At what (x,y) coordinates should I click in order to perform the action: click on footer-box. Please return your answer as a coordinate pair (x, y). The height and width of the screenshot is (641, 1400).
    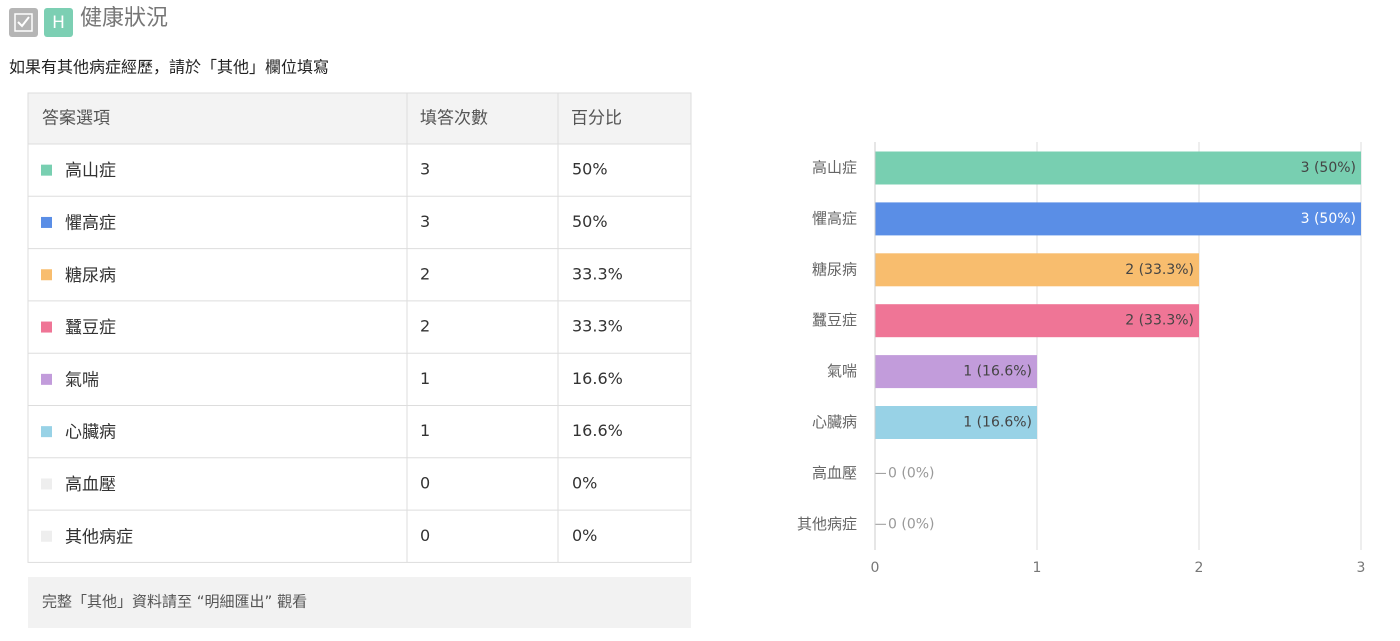
    Looking at the image, I should click on (359, 602).